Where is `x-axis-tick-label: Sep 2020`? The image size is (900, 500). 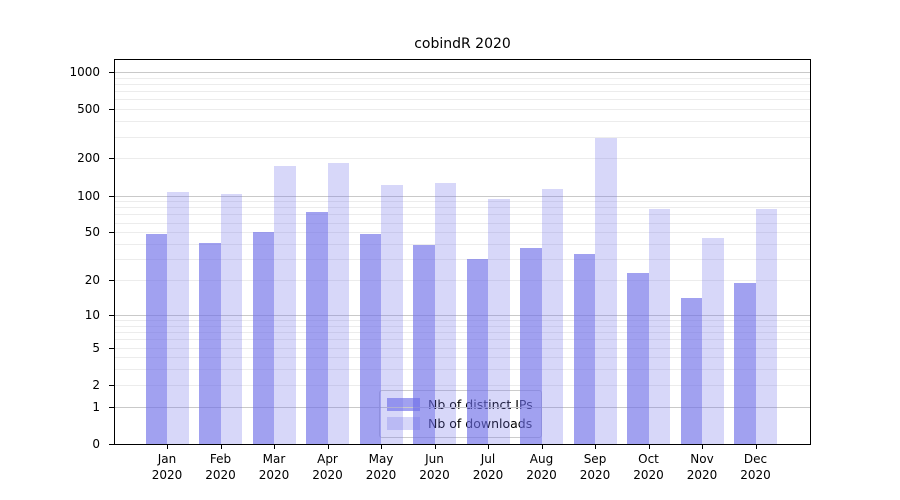
x-axis-tick-label: Sep 2020 is located at coordinates (595, 467).